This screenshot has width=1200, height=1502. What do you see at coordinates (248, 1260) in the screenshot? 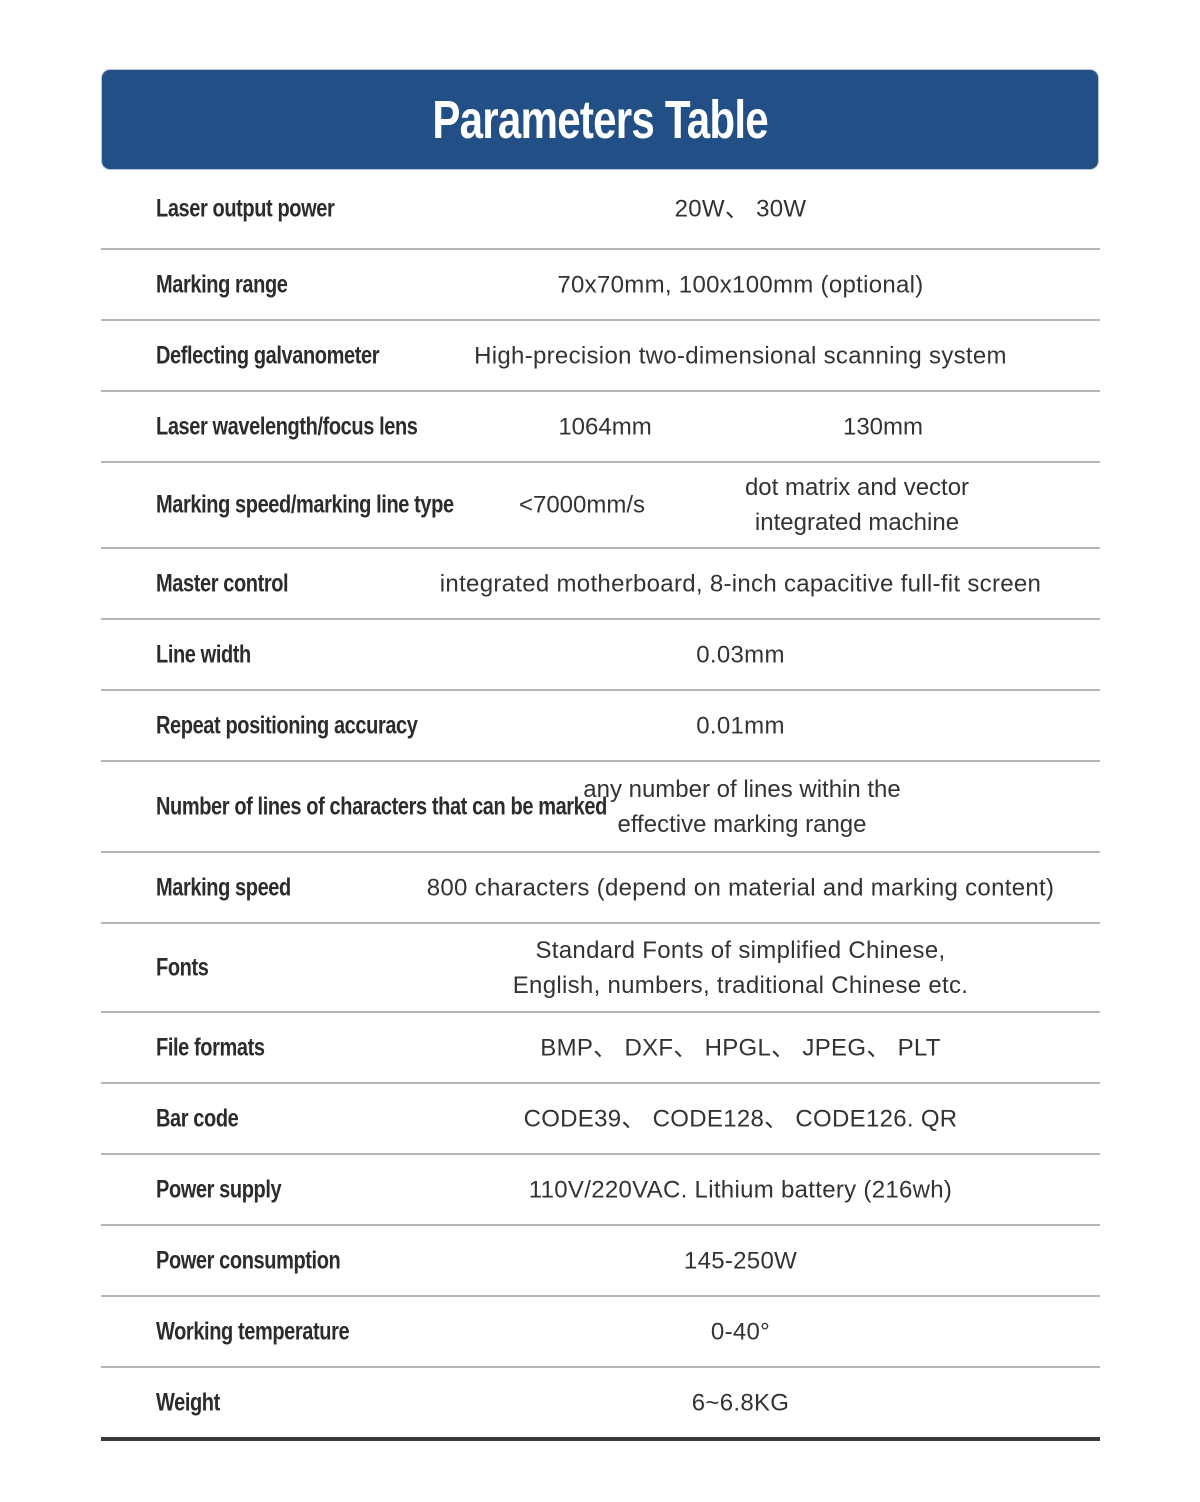
I see `row-label: Power consumption` at bounding box center [248, 1260].